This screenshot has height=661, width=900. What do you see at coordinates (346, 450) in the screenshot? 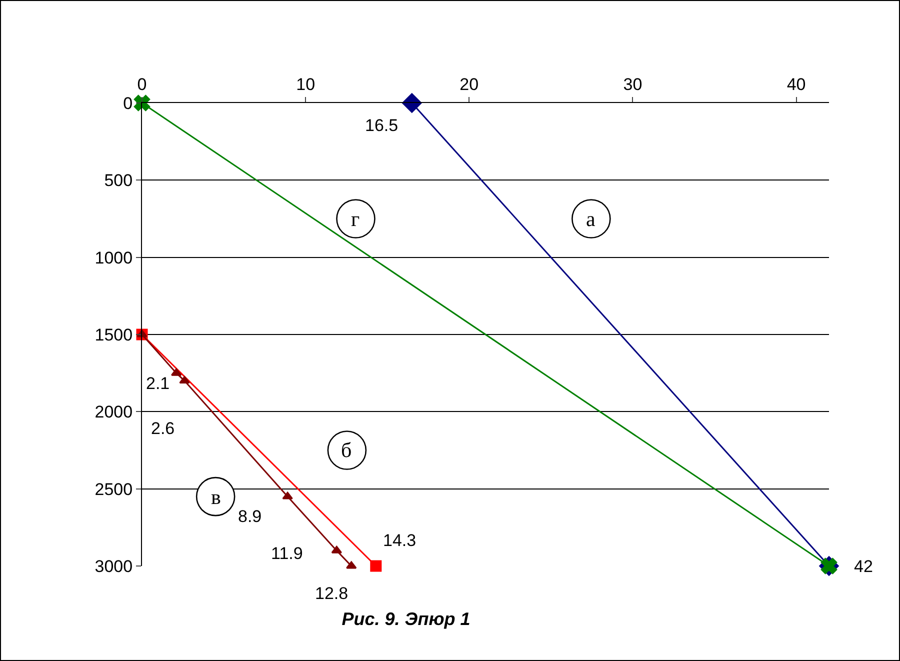
I see `text: б` at bounding box center [346, 450].